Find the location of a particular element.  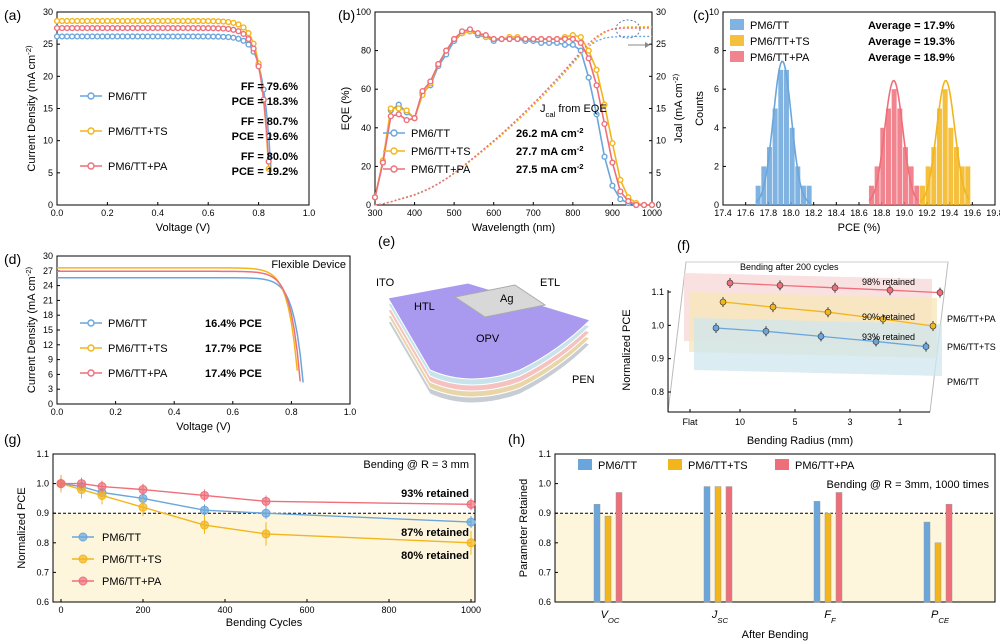

x-tick-label: 18.0 is located at coordinates (791, 213).